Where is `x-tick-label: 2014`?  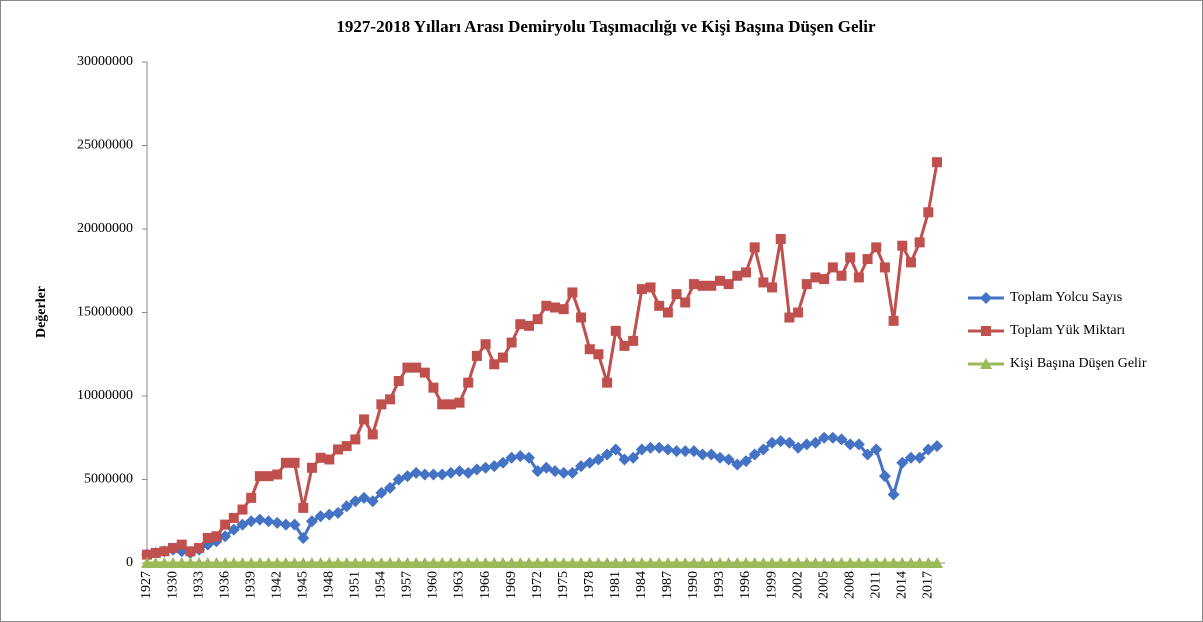
x-tick-label: 2014 is located at coordinates (901, 585).